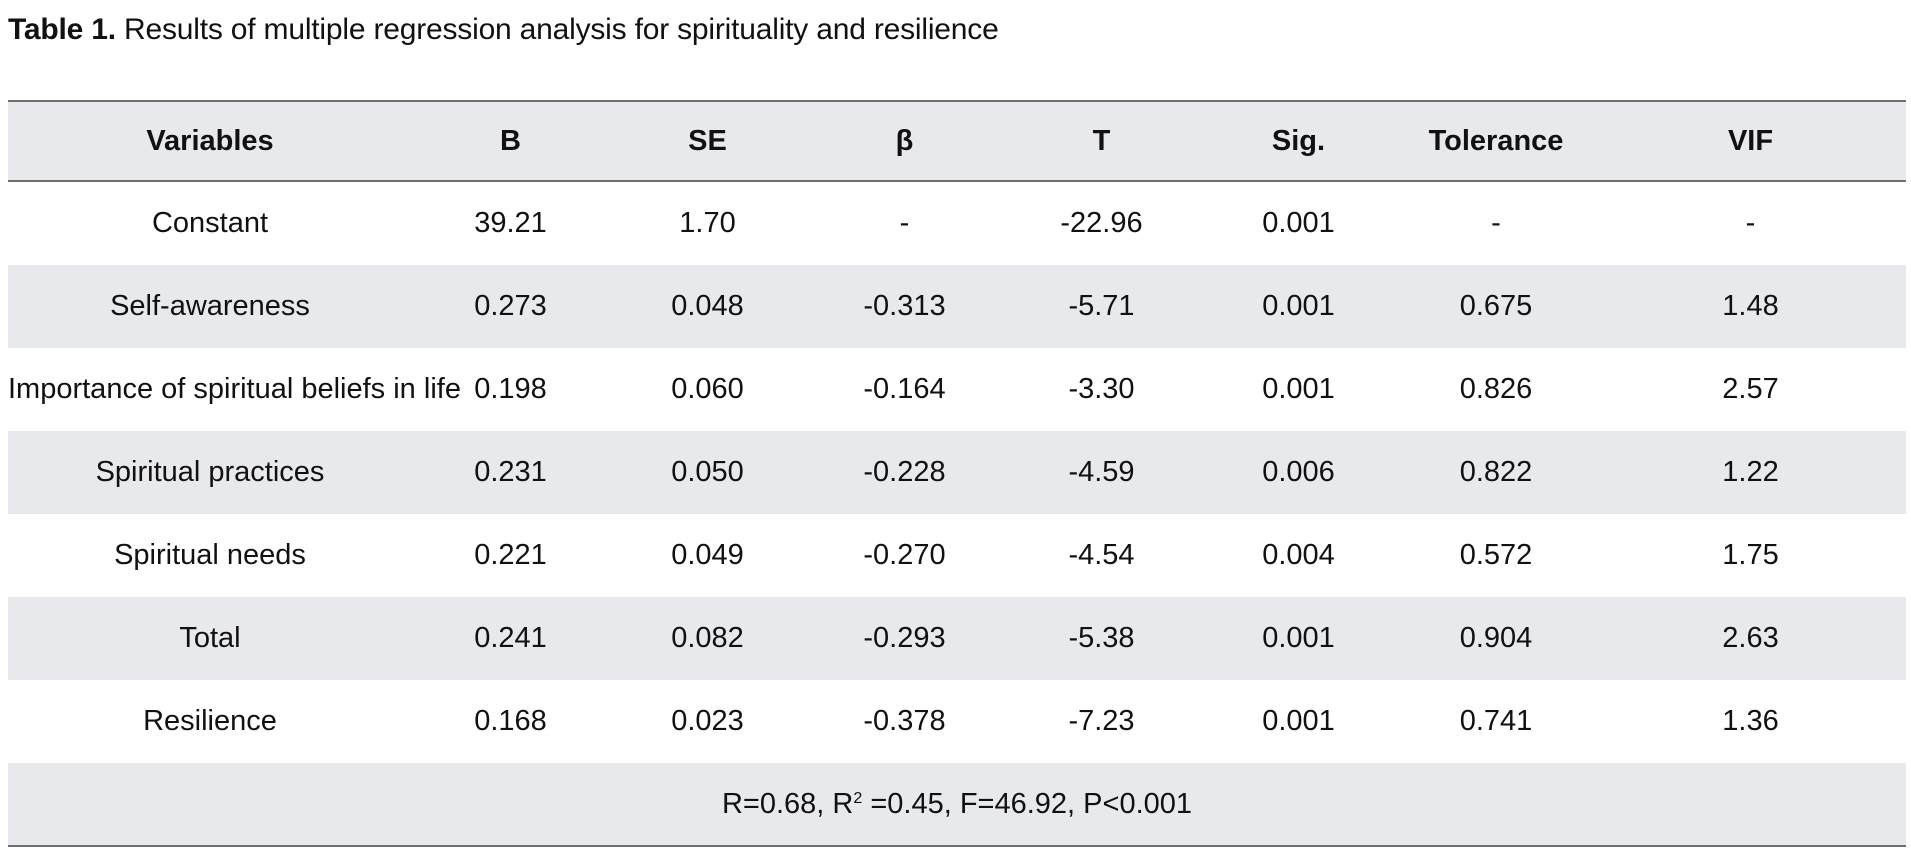 This screenshot has height=852, width=1911. I want to click on cell-tolerance: 0.822, so click(1496, 472).